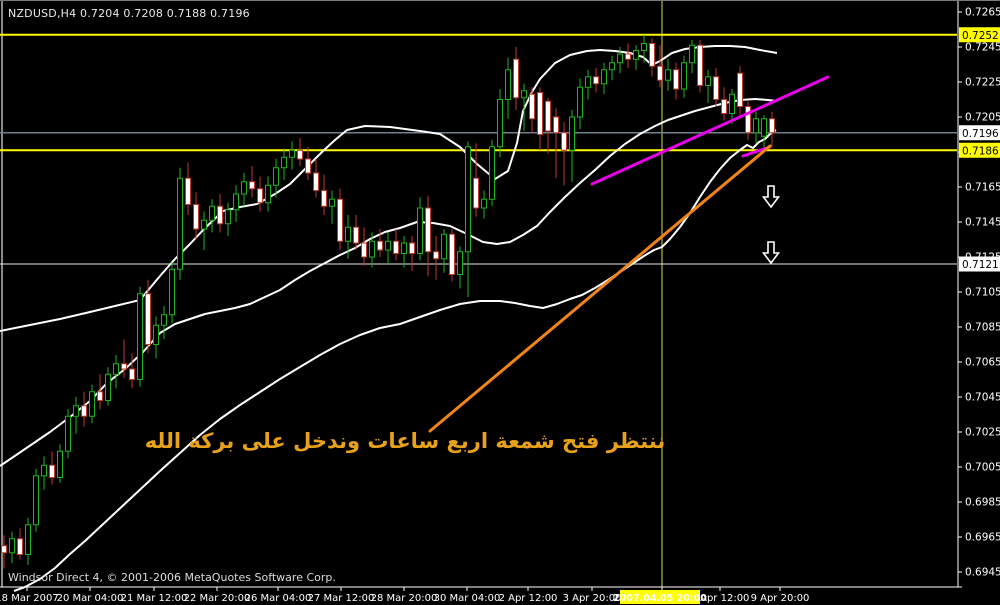 The width and height of the screenshot is (1000, 605). Describe the element at coordinates (982, 328) in the screenshot. I see `svg-text: 0.7085` at that location.